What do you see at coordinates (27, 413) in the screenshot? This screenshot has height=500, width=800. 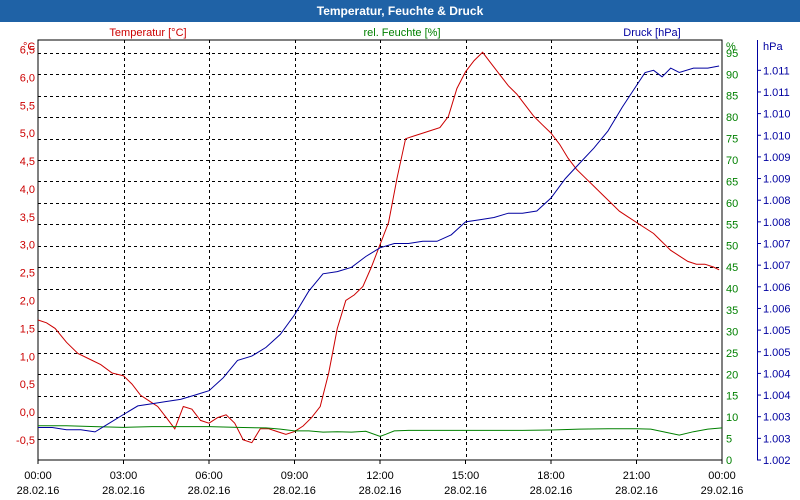 I see `temp-tick-label: 0,0` at bounding box center [27, 413].